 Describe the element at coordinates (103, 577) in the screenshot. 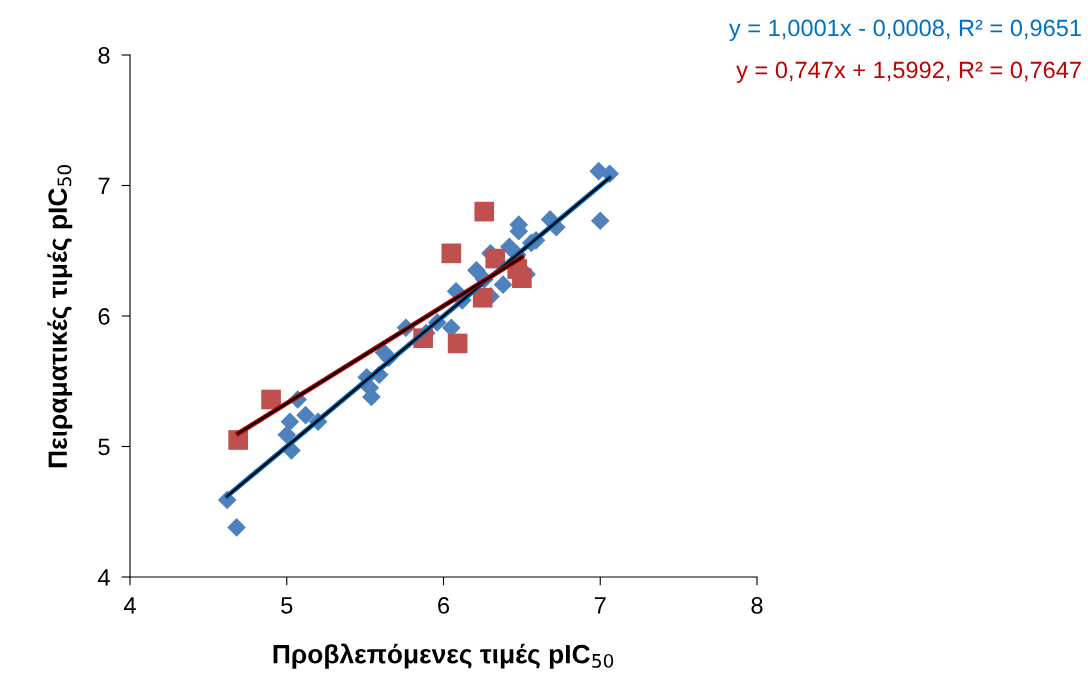

I see `y-tick-label: 4` at that location.